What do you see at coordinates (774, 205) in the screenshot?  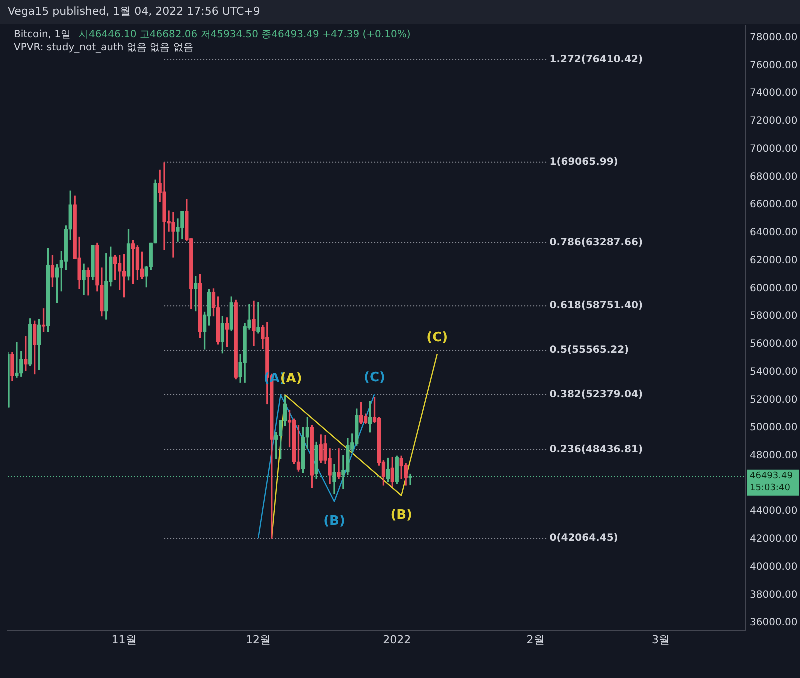 I see `y-tick-label: 66000.00` at bounding box center [774, 205].